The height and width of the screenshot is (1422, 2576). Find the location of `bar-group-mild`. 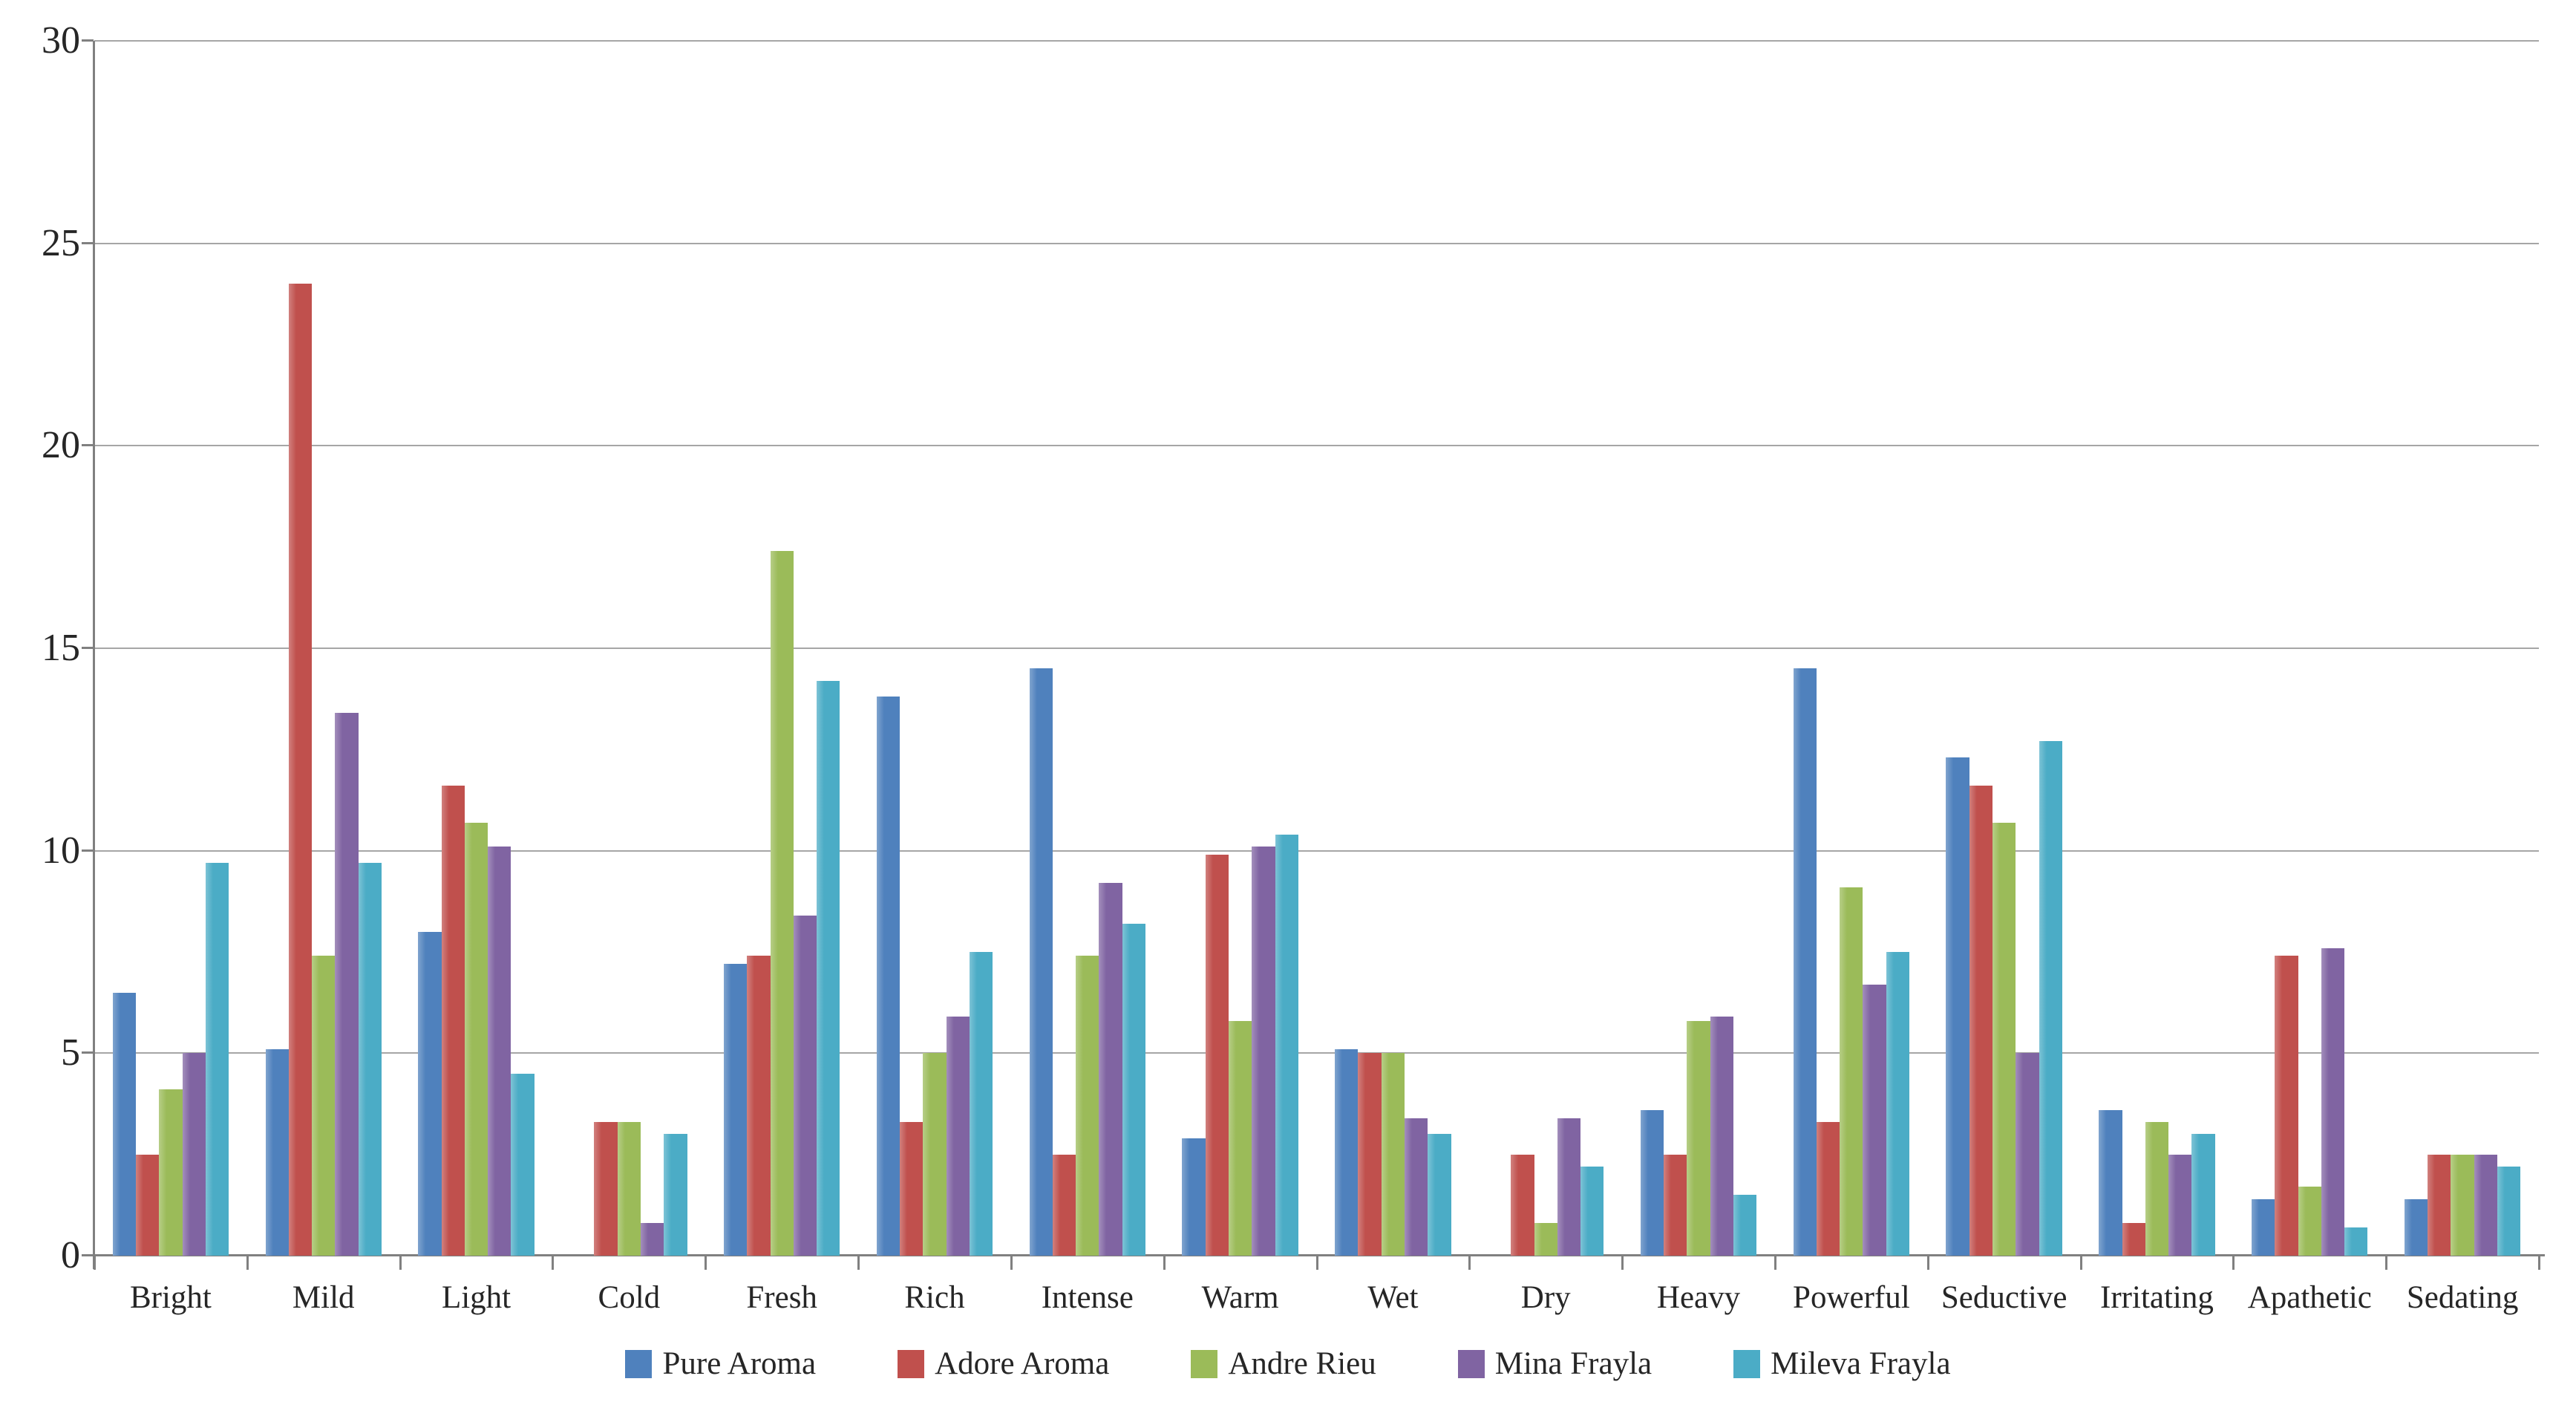

bar-group-mild is located at coordinates (323, 648).